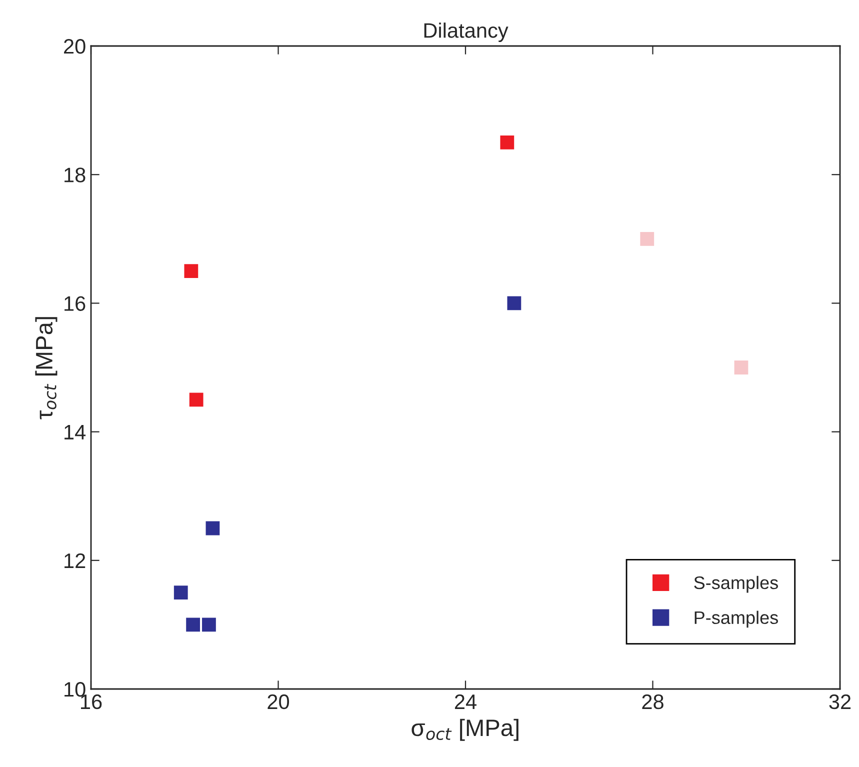  What do you see at coordinates (736, 584) in the screenshot?
I see `legend-label: S-samples` at bounding box center [736, 584].